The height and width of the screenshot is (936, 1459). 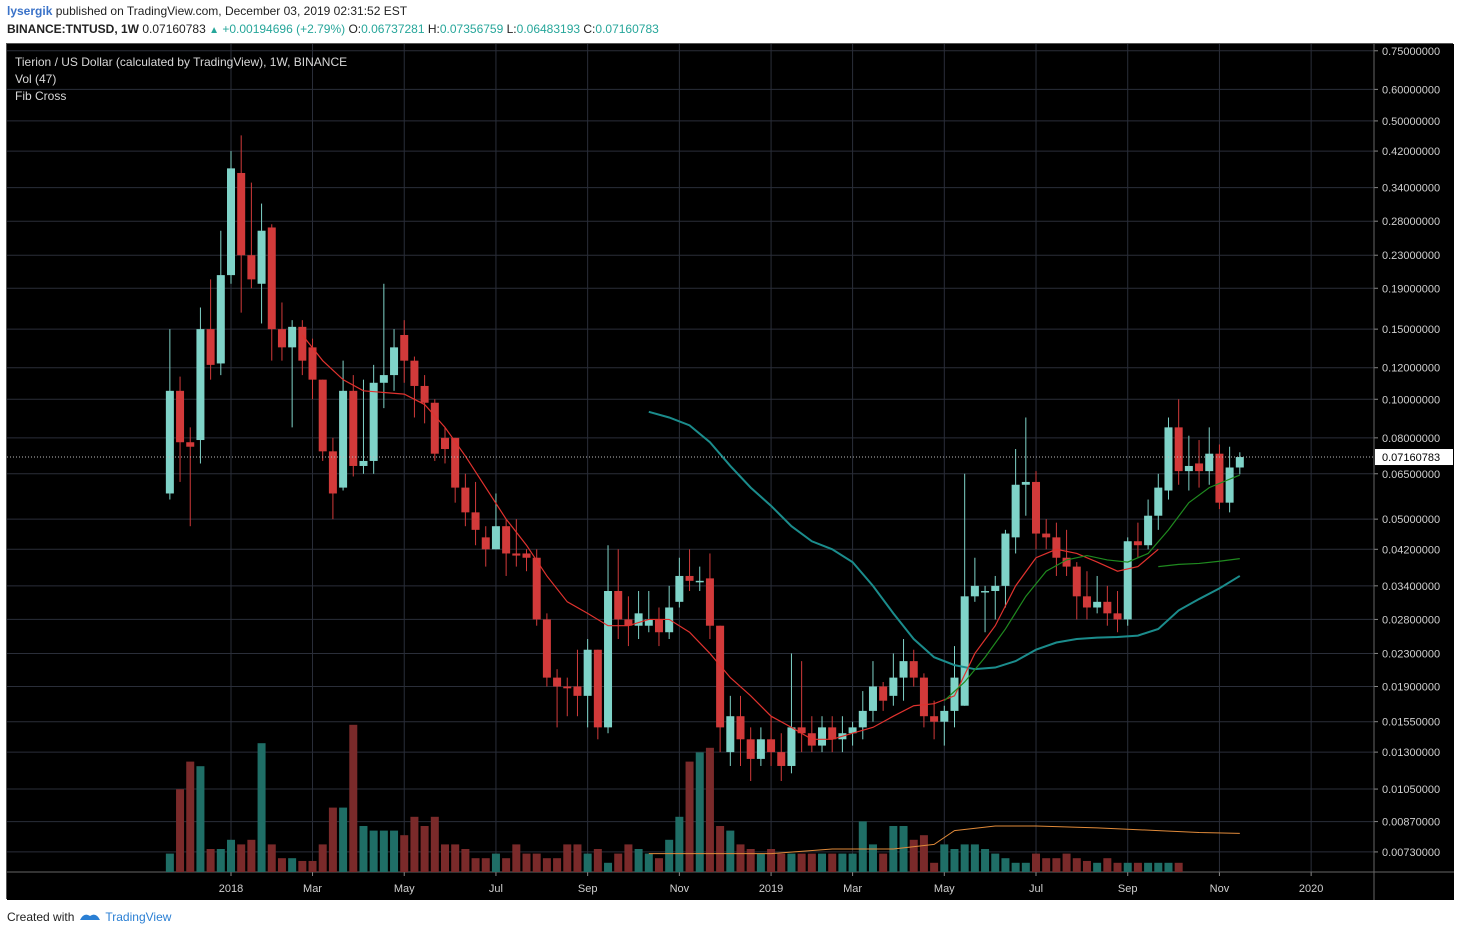 What do you see at coordinates (589, 29) in the screenshot?
I see `close-label: C:` at bounding box center [589, 29].